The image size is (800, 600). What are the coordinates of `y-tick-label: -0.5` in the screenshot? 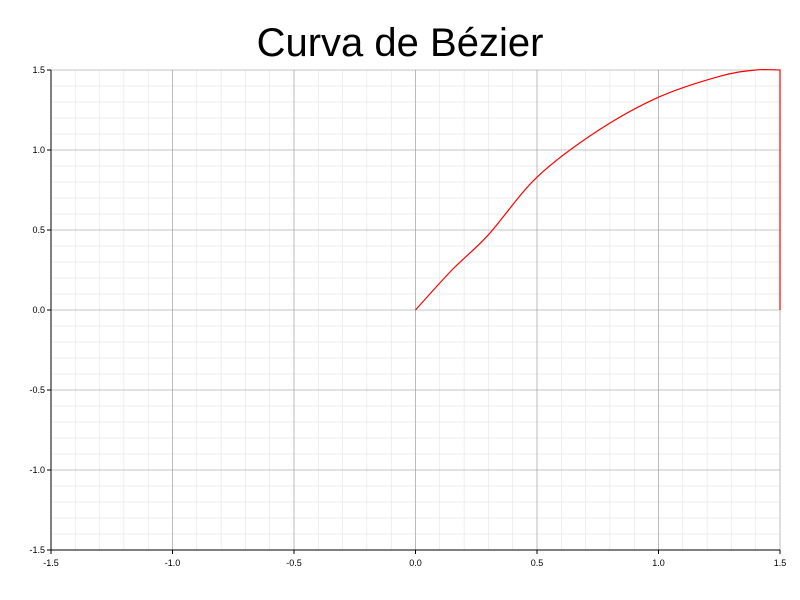 It's located at (37, 390).